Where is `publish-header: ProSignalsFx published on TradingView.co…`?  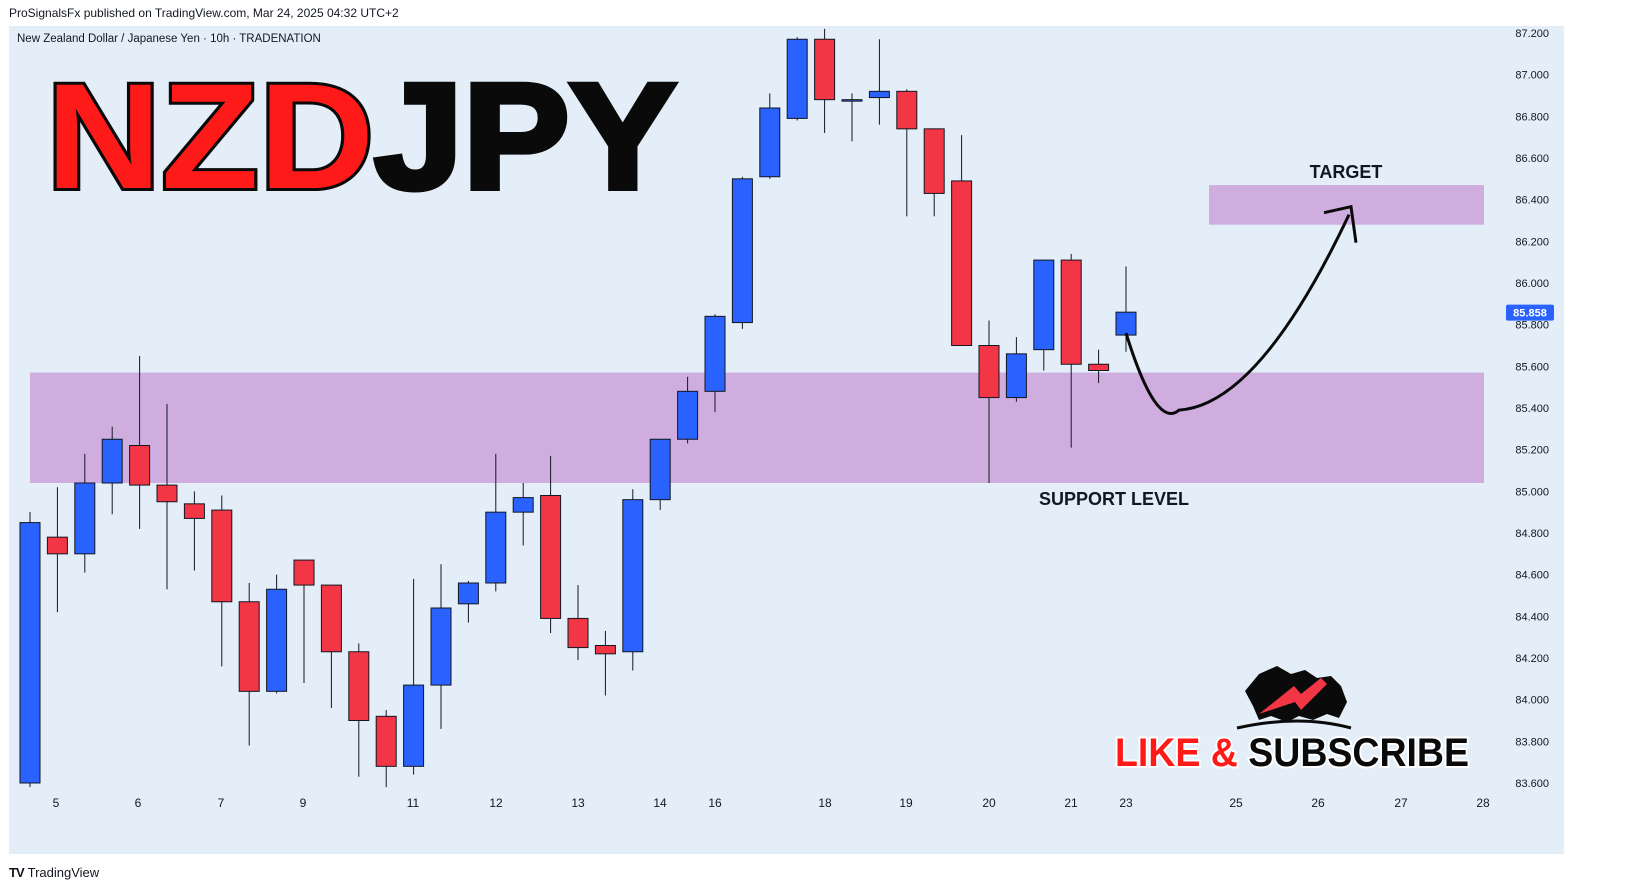 publish-header: ProSignalsFx published on TradingView.co… is located at coordinates (204, 13).